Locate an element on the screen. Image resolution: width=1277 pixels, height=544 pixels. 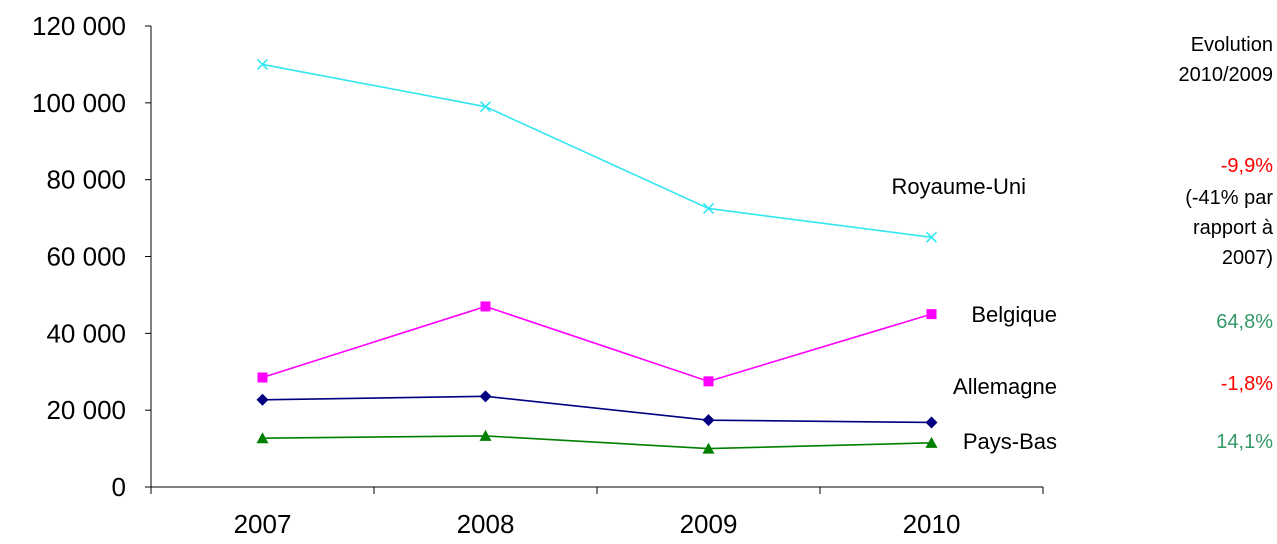
y-tick-label: 20 000 is located at coordinates (86, 410).